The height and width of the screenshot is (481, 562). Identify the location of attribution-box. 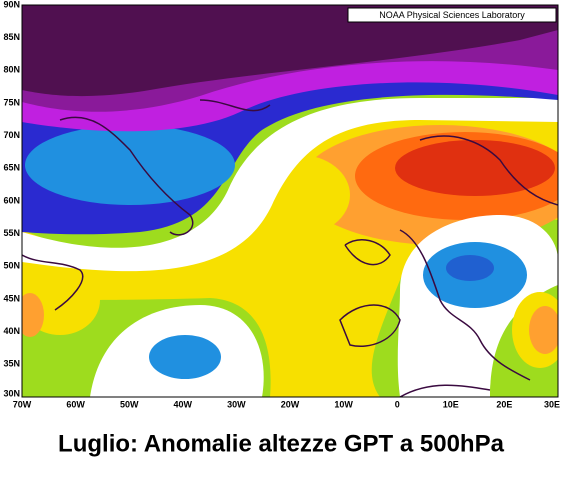
(452, 15).